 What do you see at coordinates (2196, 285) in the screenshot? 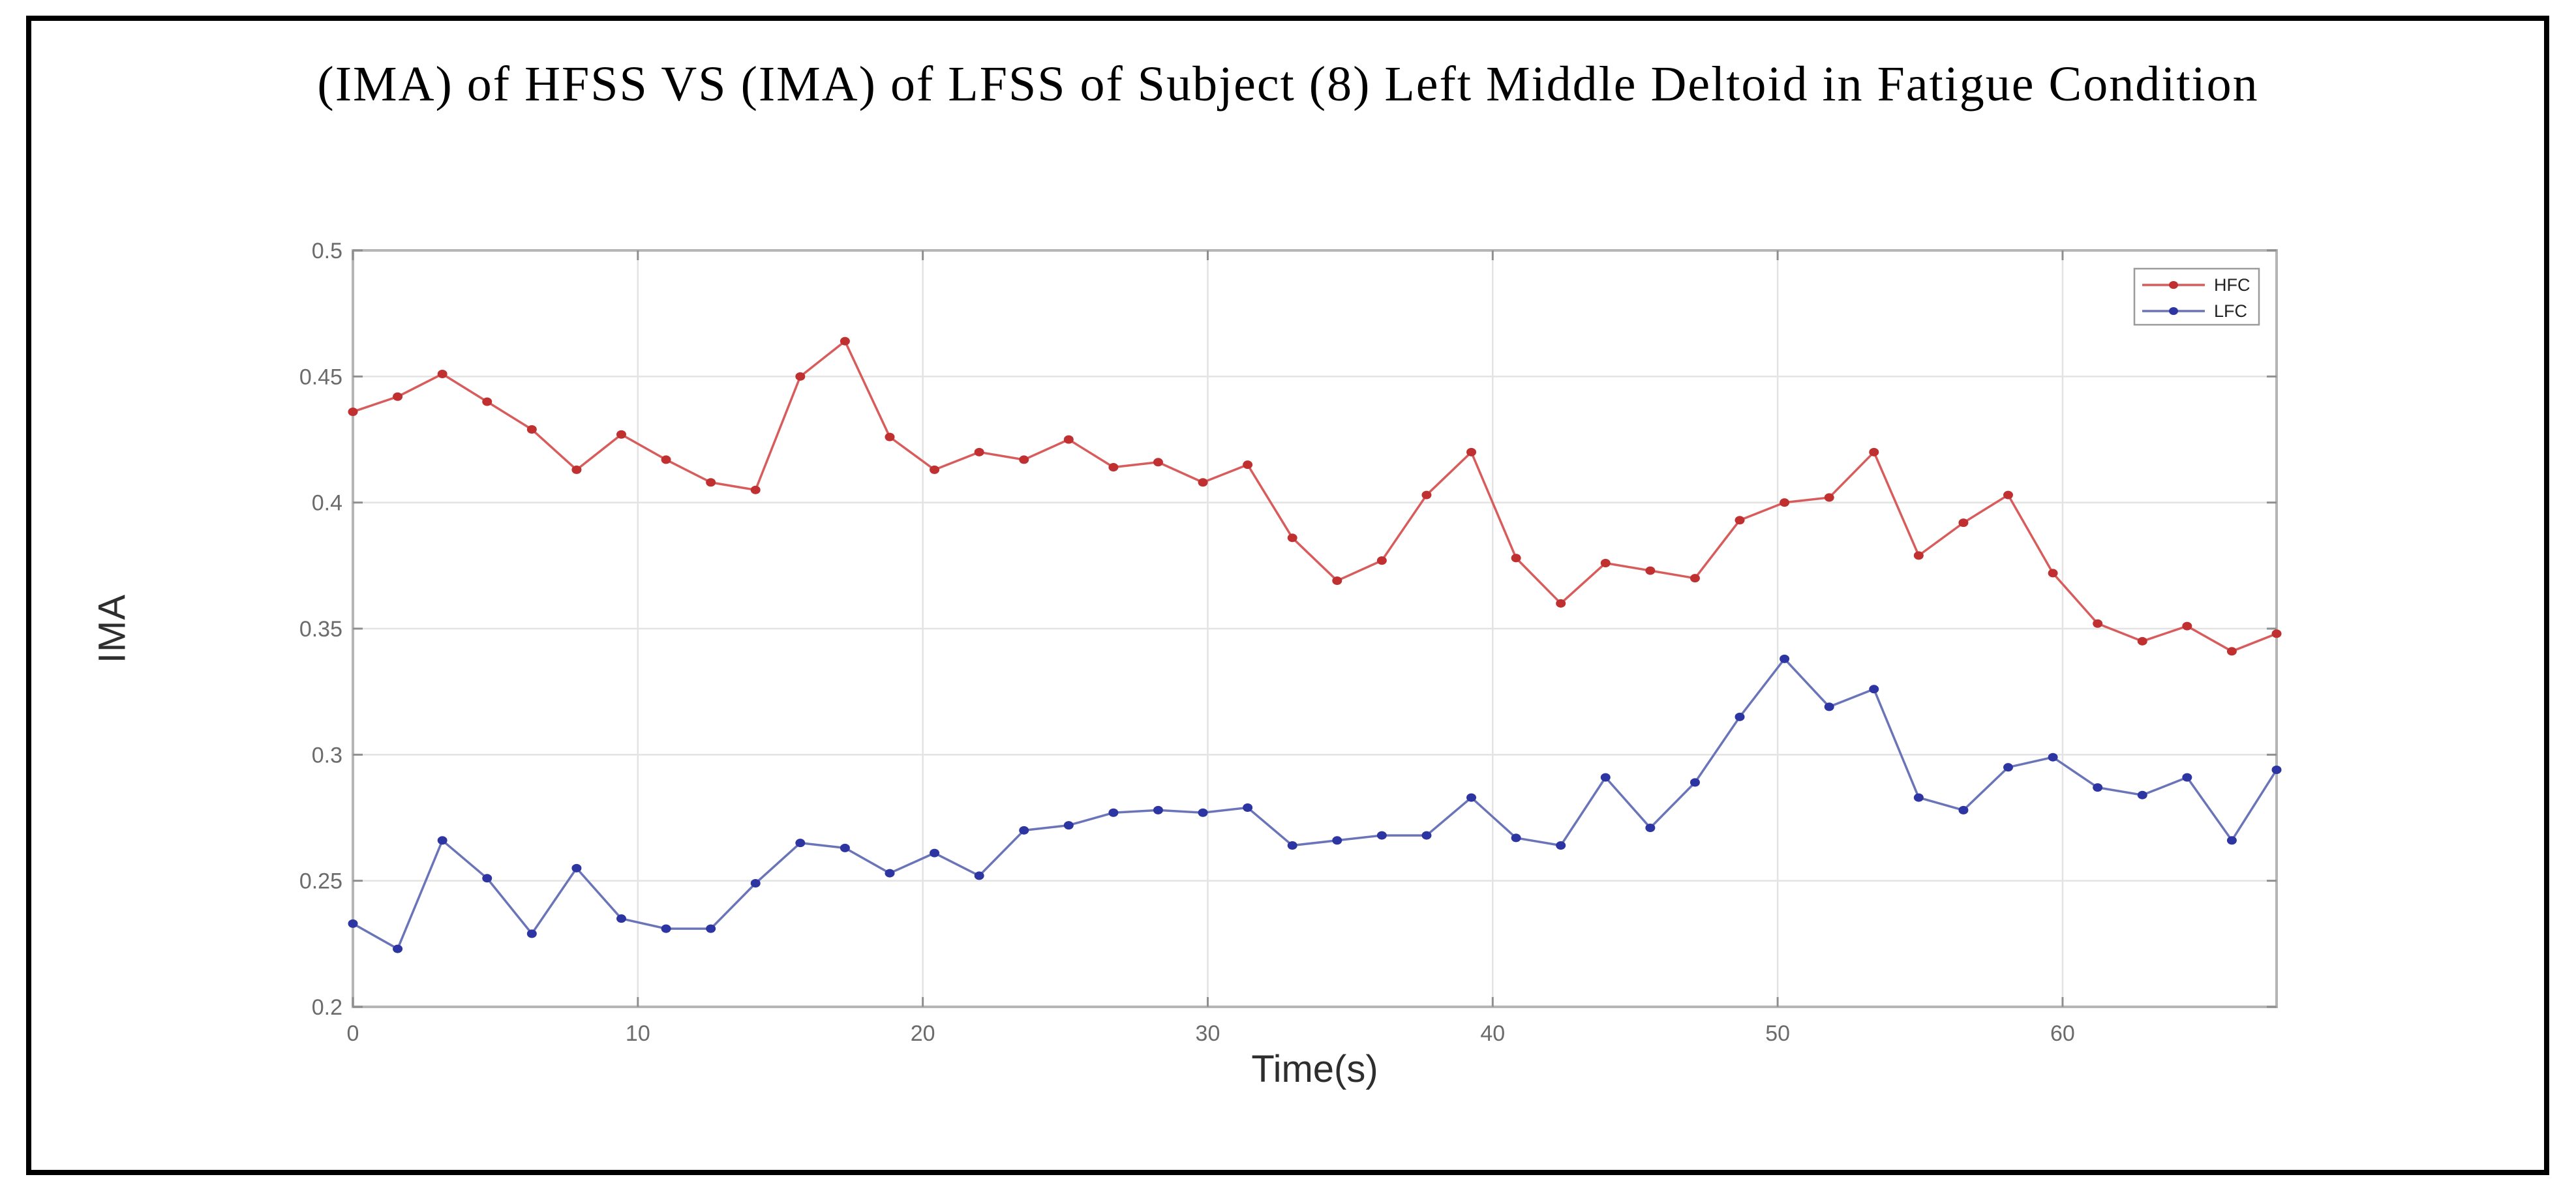
I see `legend-entry-hfc: HFC` at bounding box center [2196, 285].